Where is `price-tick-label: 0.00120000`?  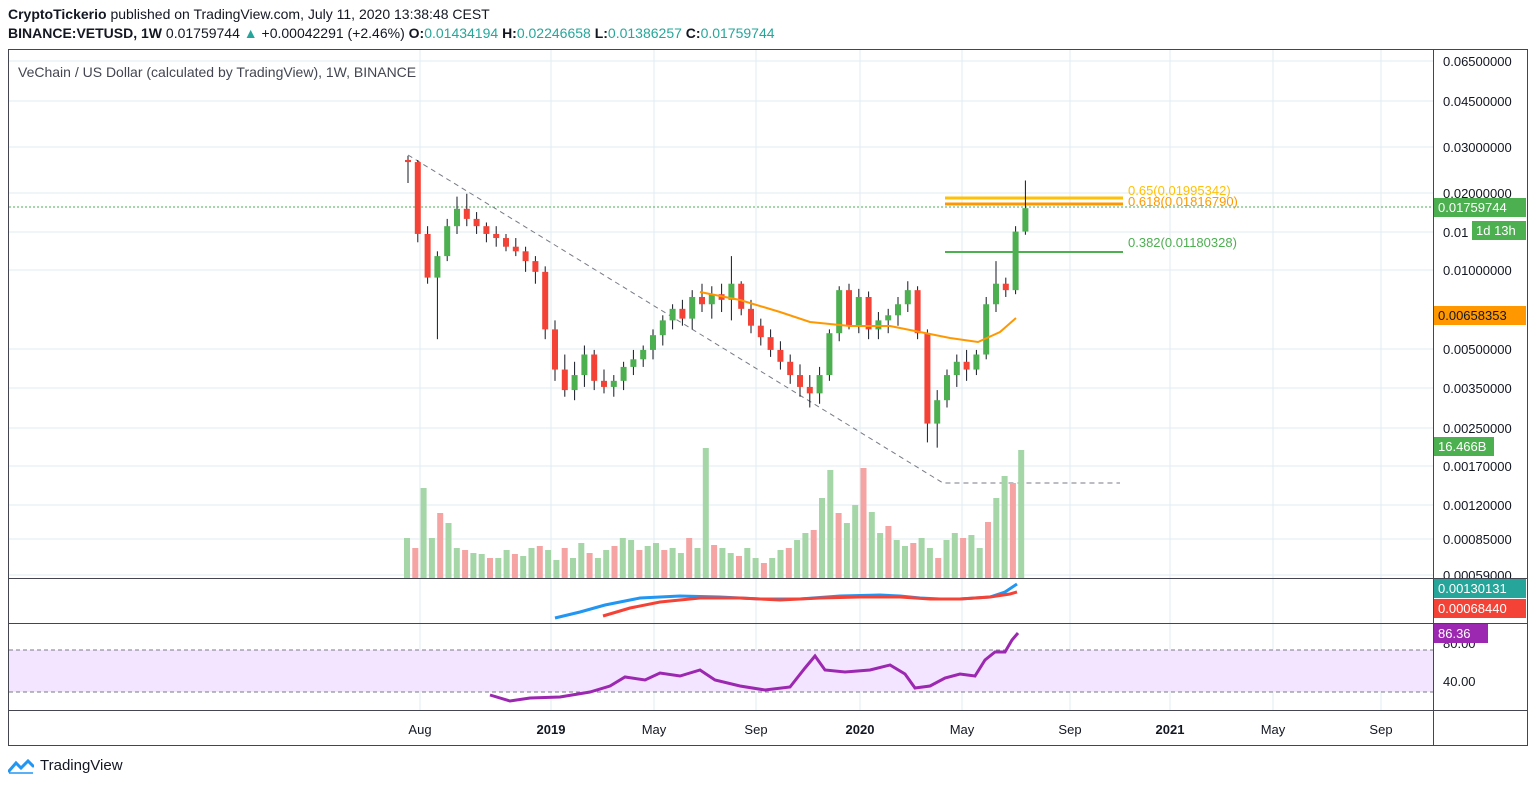
price-tick-label: 0.00120000 is located at coordinates (1477, 505).